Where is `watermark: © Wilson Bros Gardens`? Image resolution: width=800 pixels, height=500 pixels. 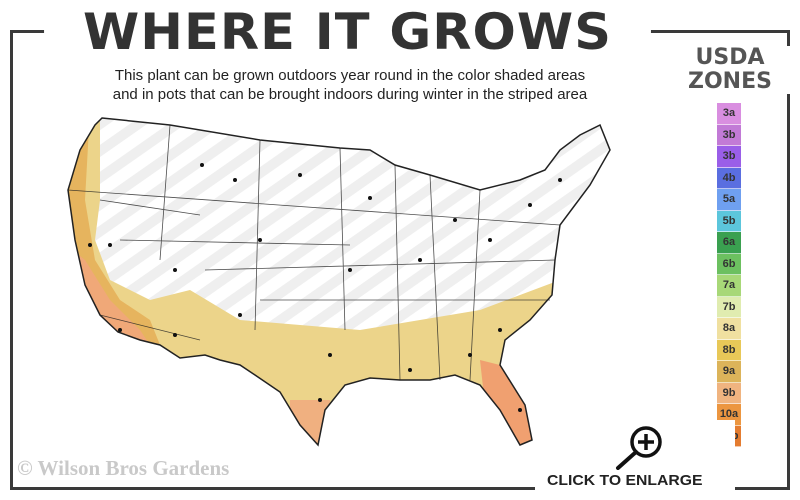
watermark: © Wilson Bros Gardens is located at coordinates (123, 468).